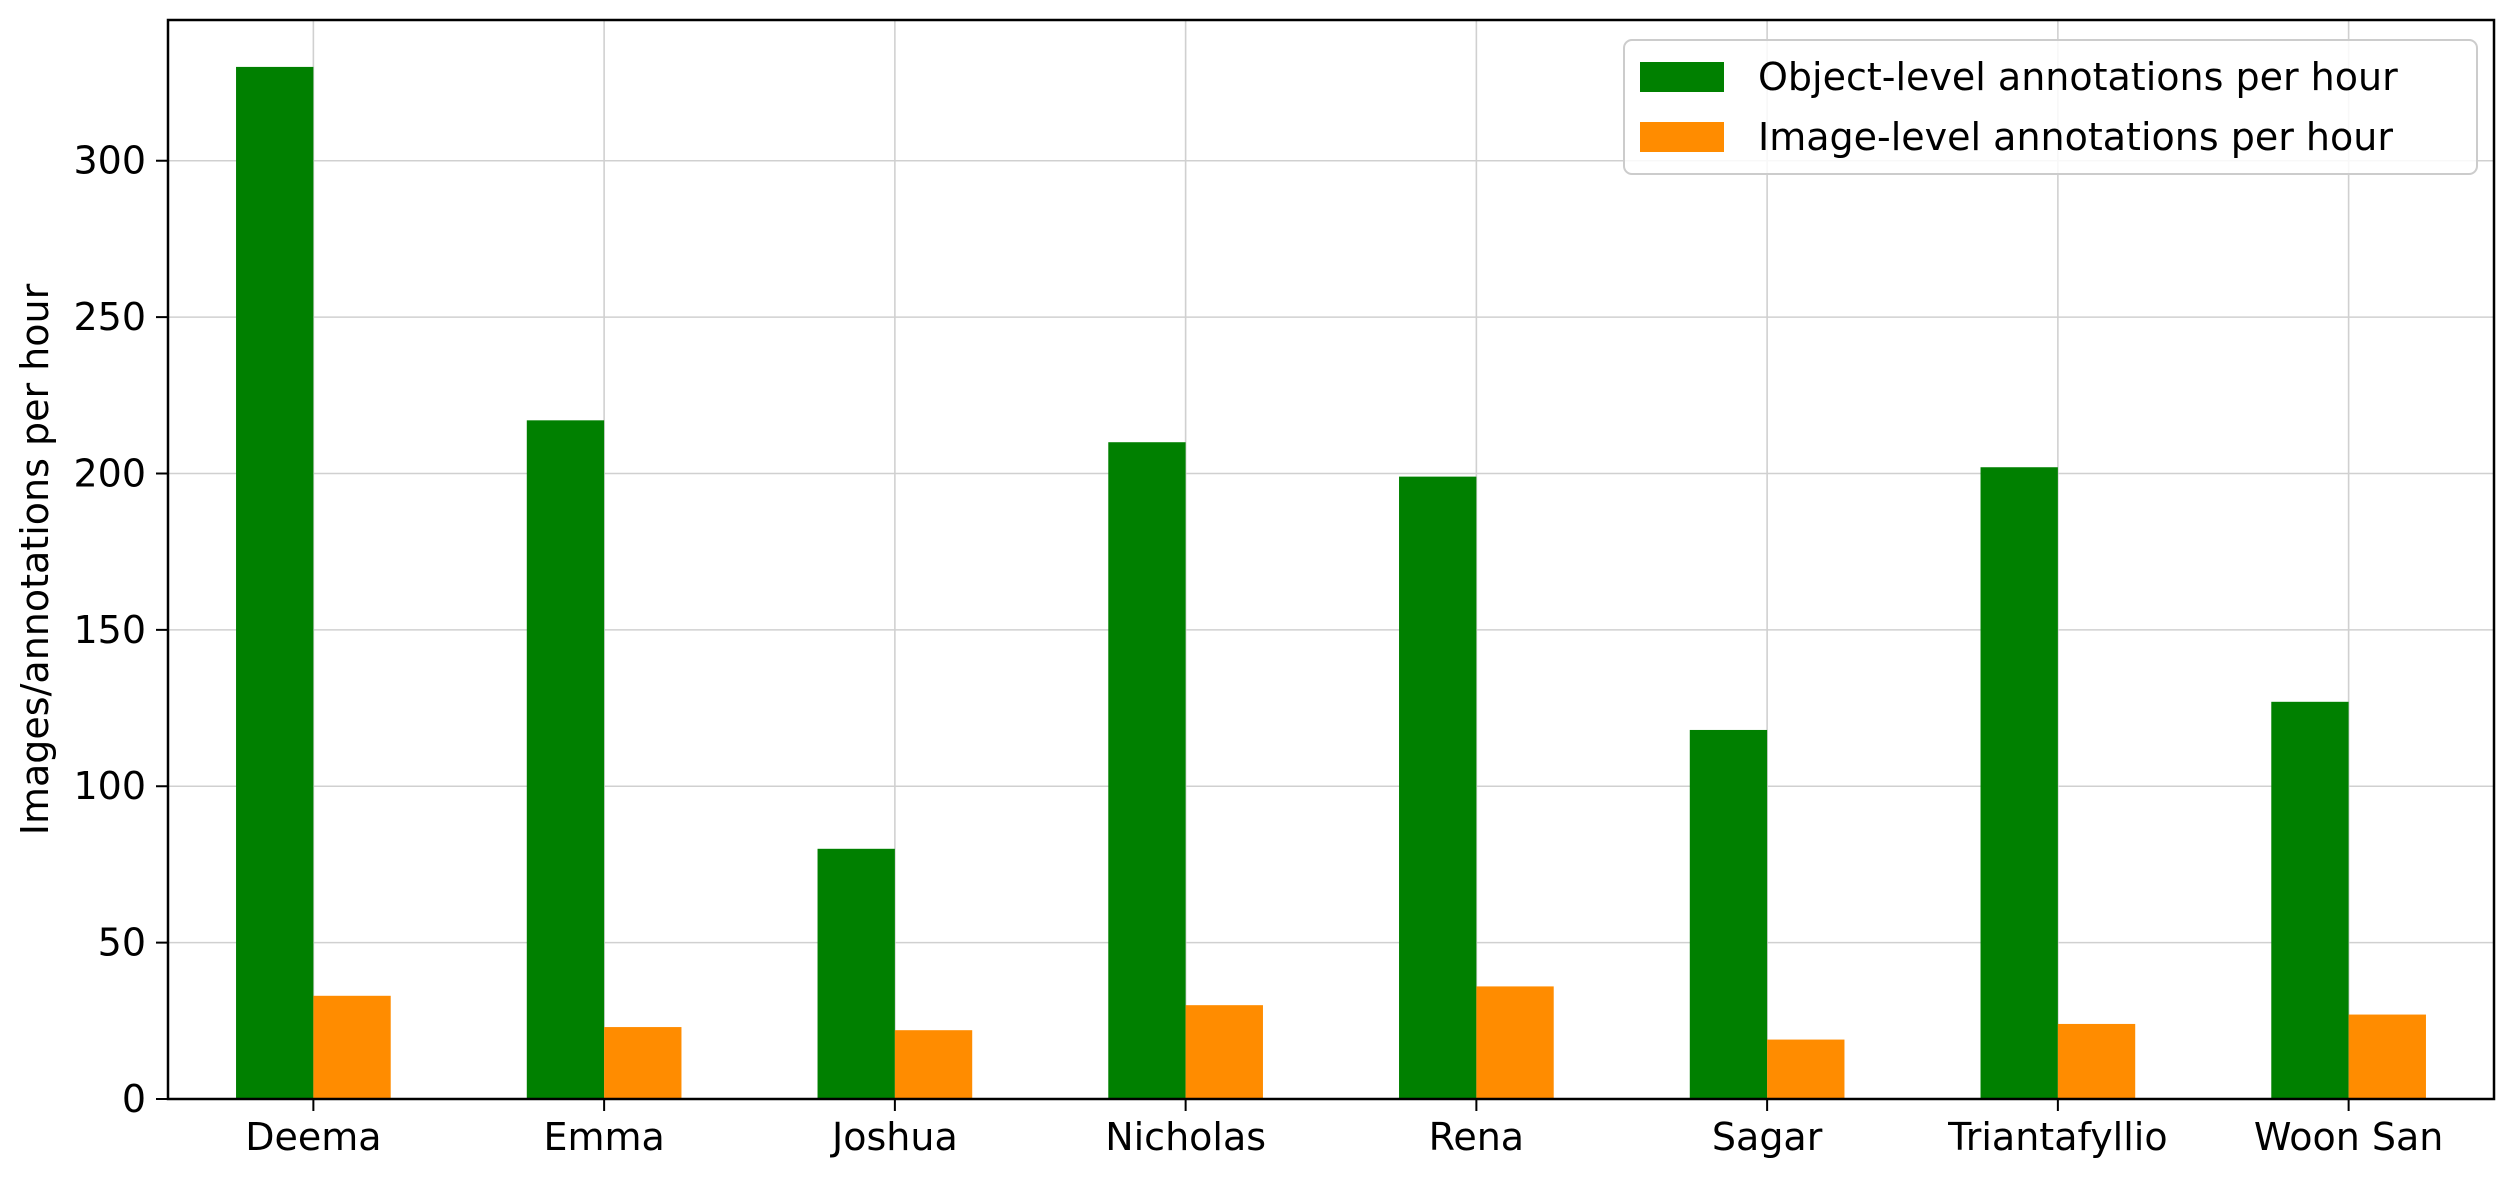 This screenshot has height=1177, width=2515. What do you see at coordinates (2057, 1137) in the screenshot?
I see `x-tick-label: Triantafyllio` at bounding box center [2057, 1137].